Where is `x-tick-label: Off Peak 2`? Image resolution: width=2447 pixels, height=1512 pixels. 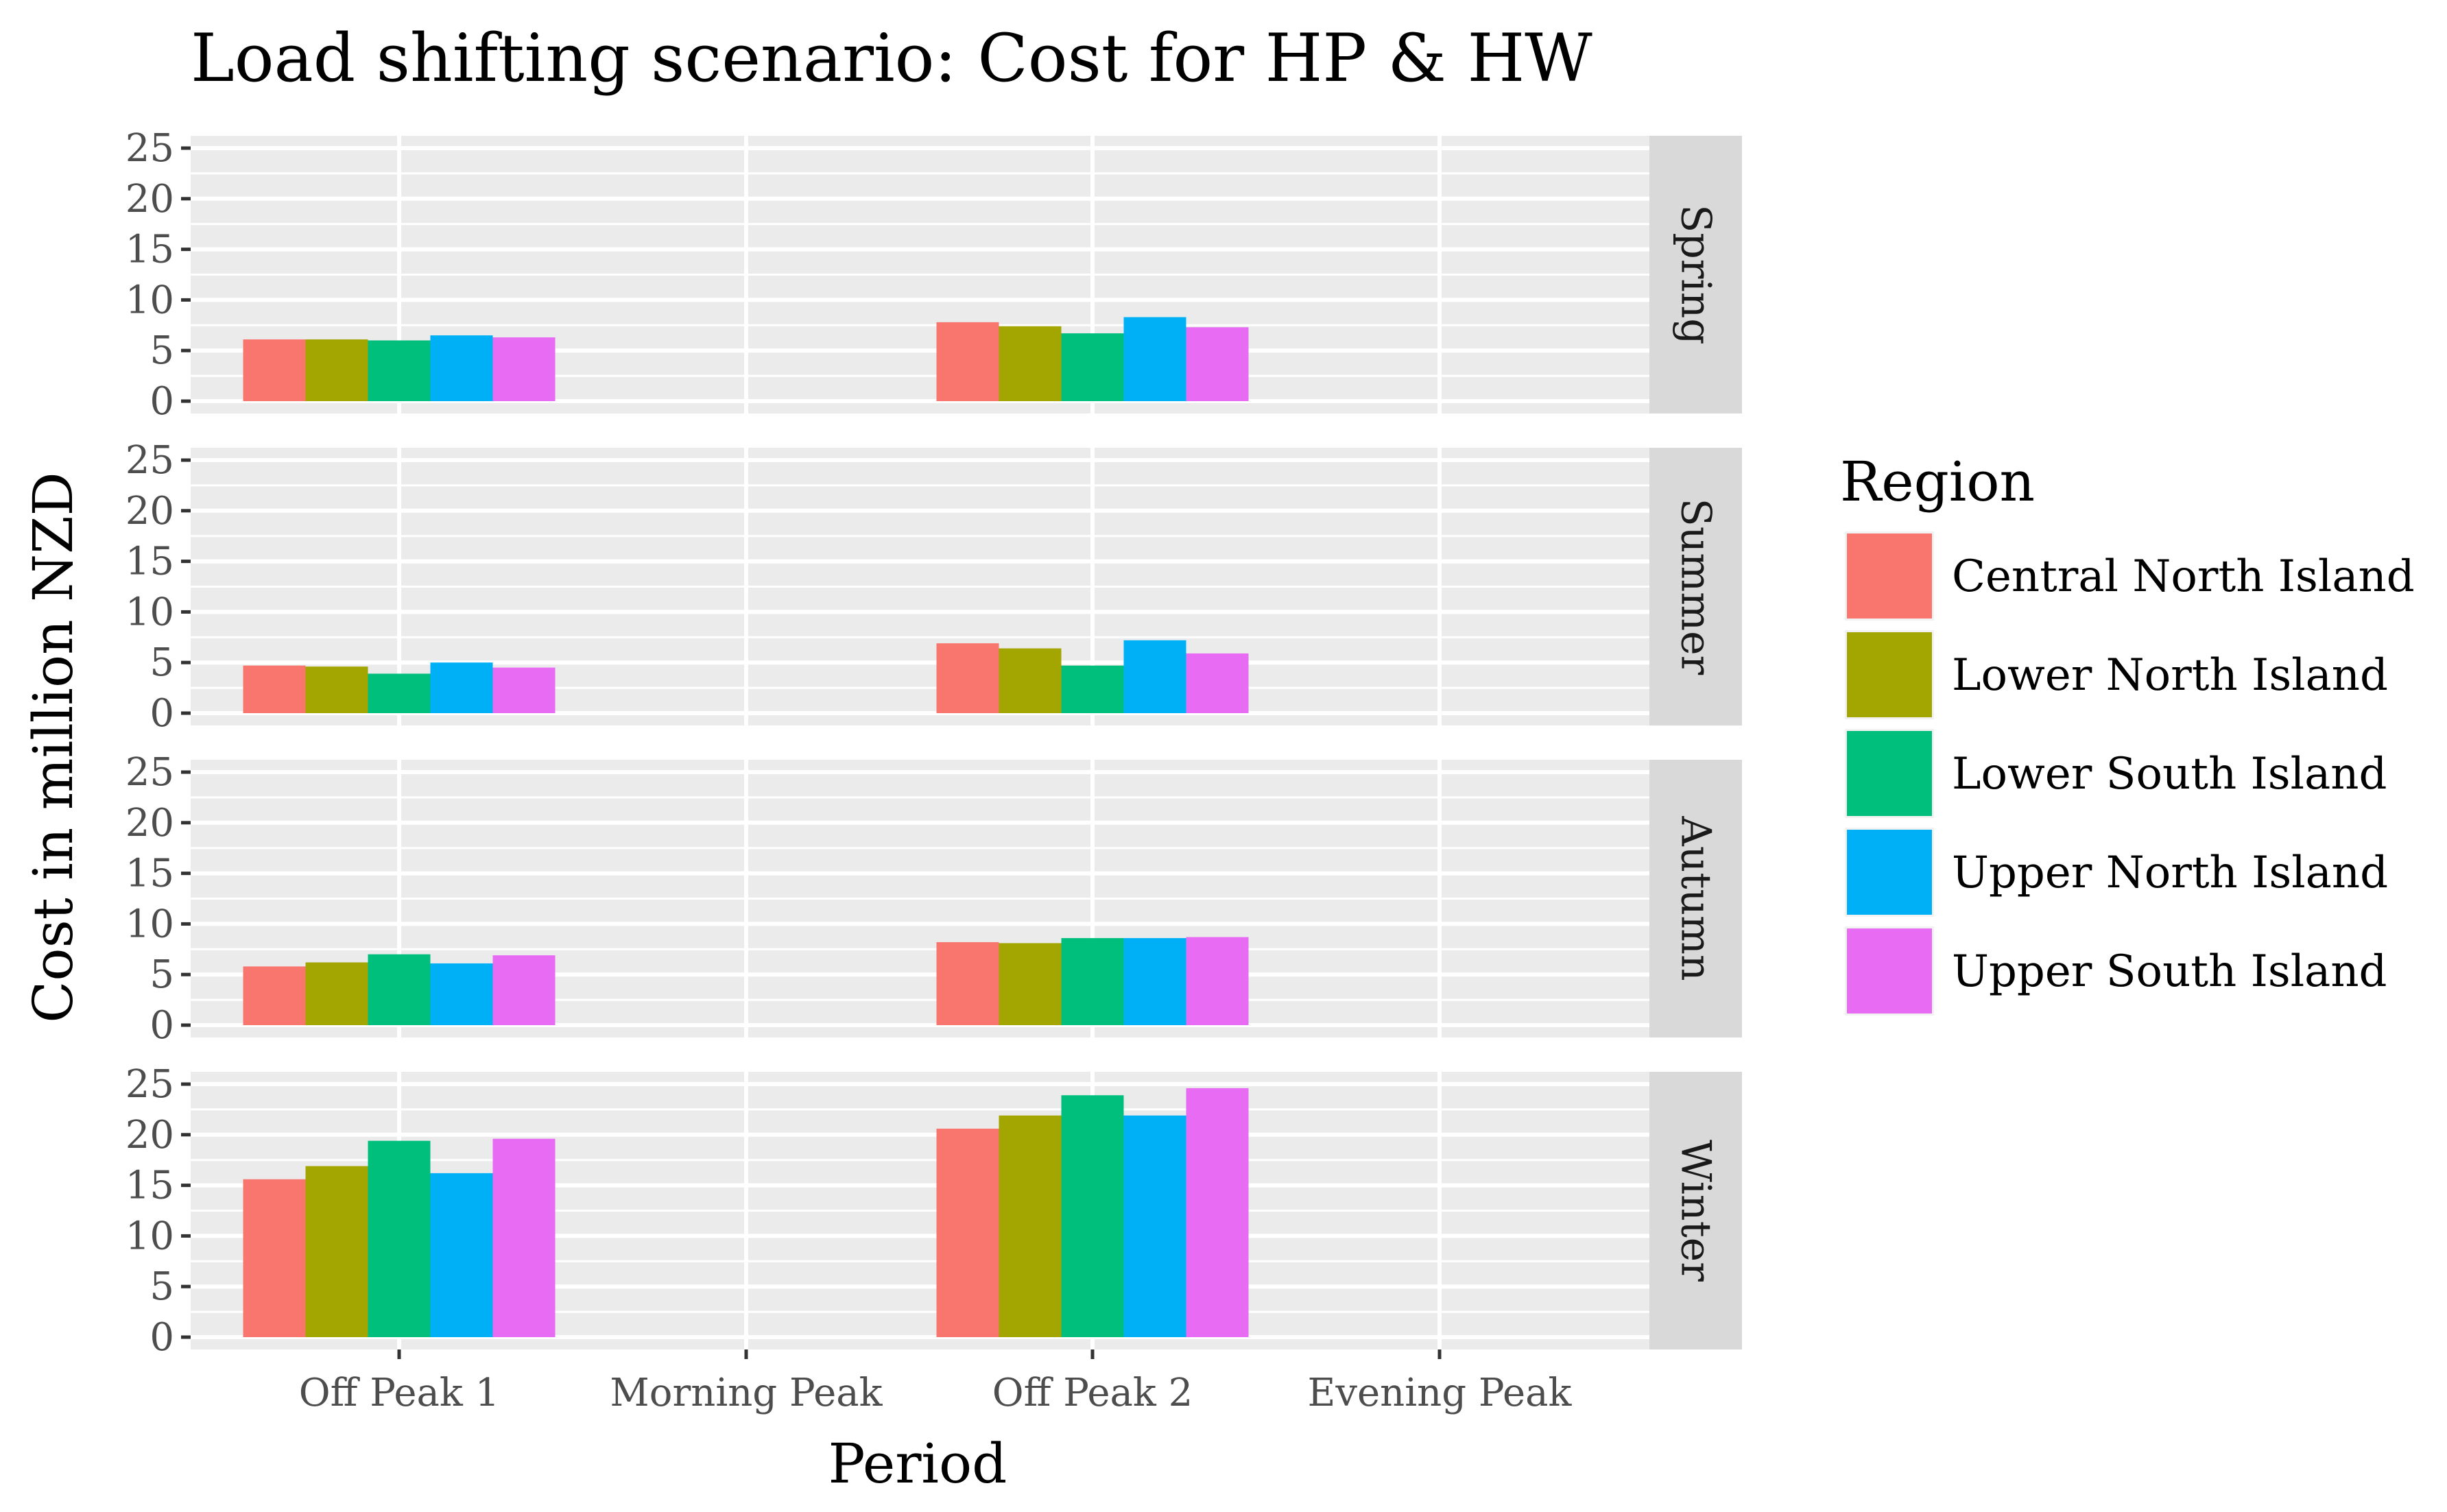 x-tick-label: Off Peak 2 is located at coordinates (1092, 1393).